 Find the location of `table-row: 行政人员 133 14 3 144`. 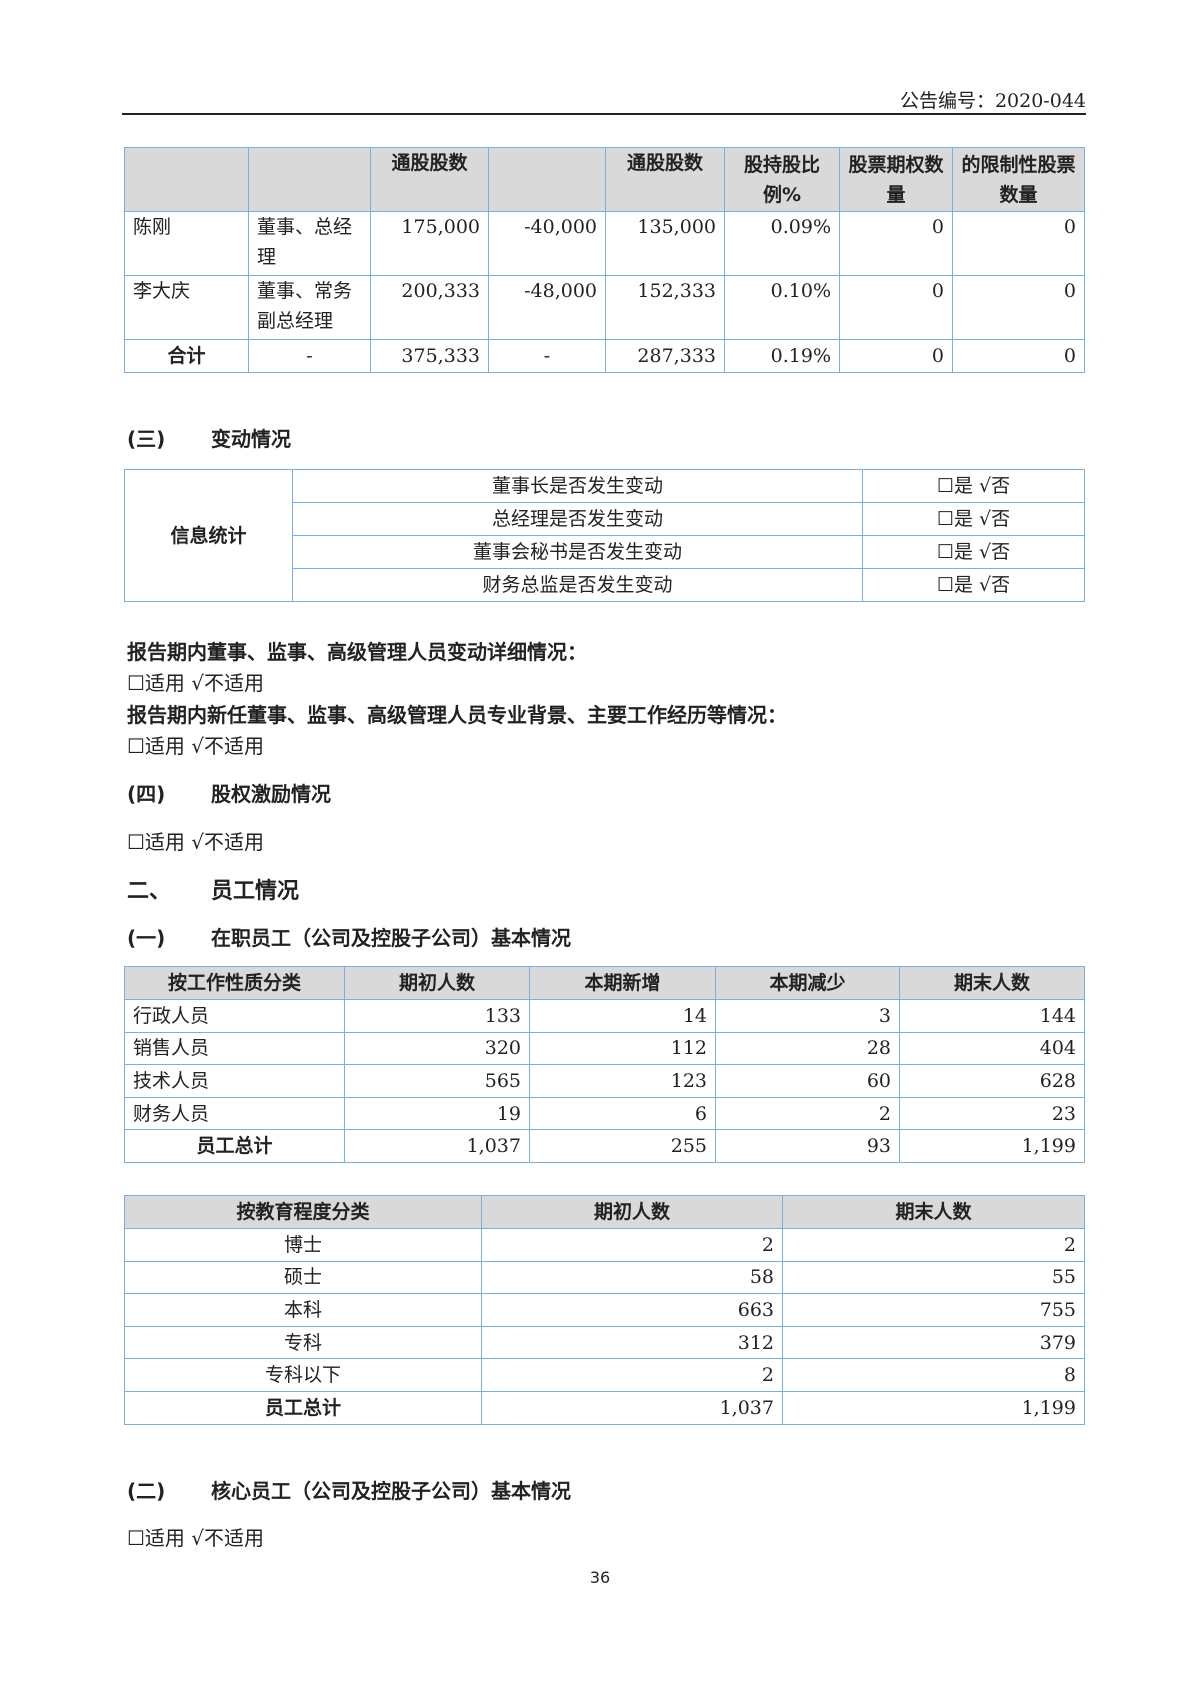

table-row: 行政人员 133 14 3 144 is located at coordinates (604, 1016).